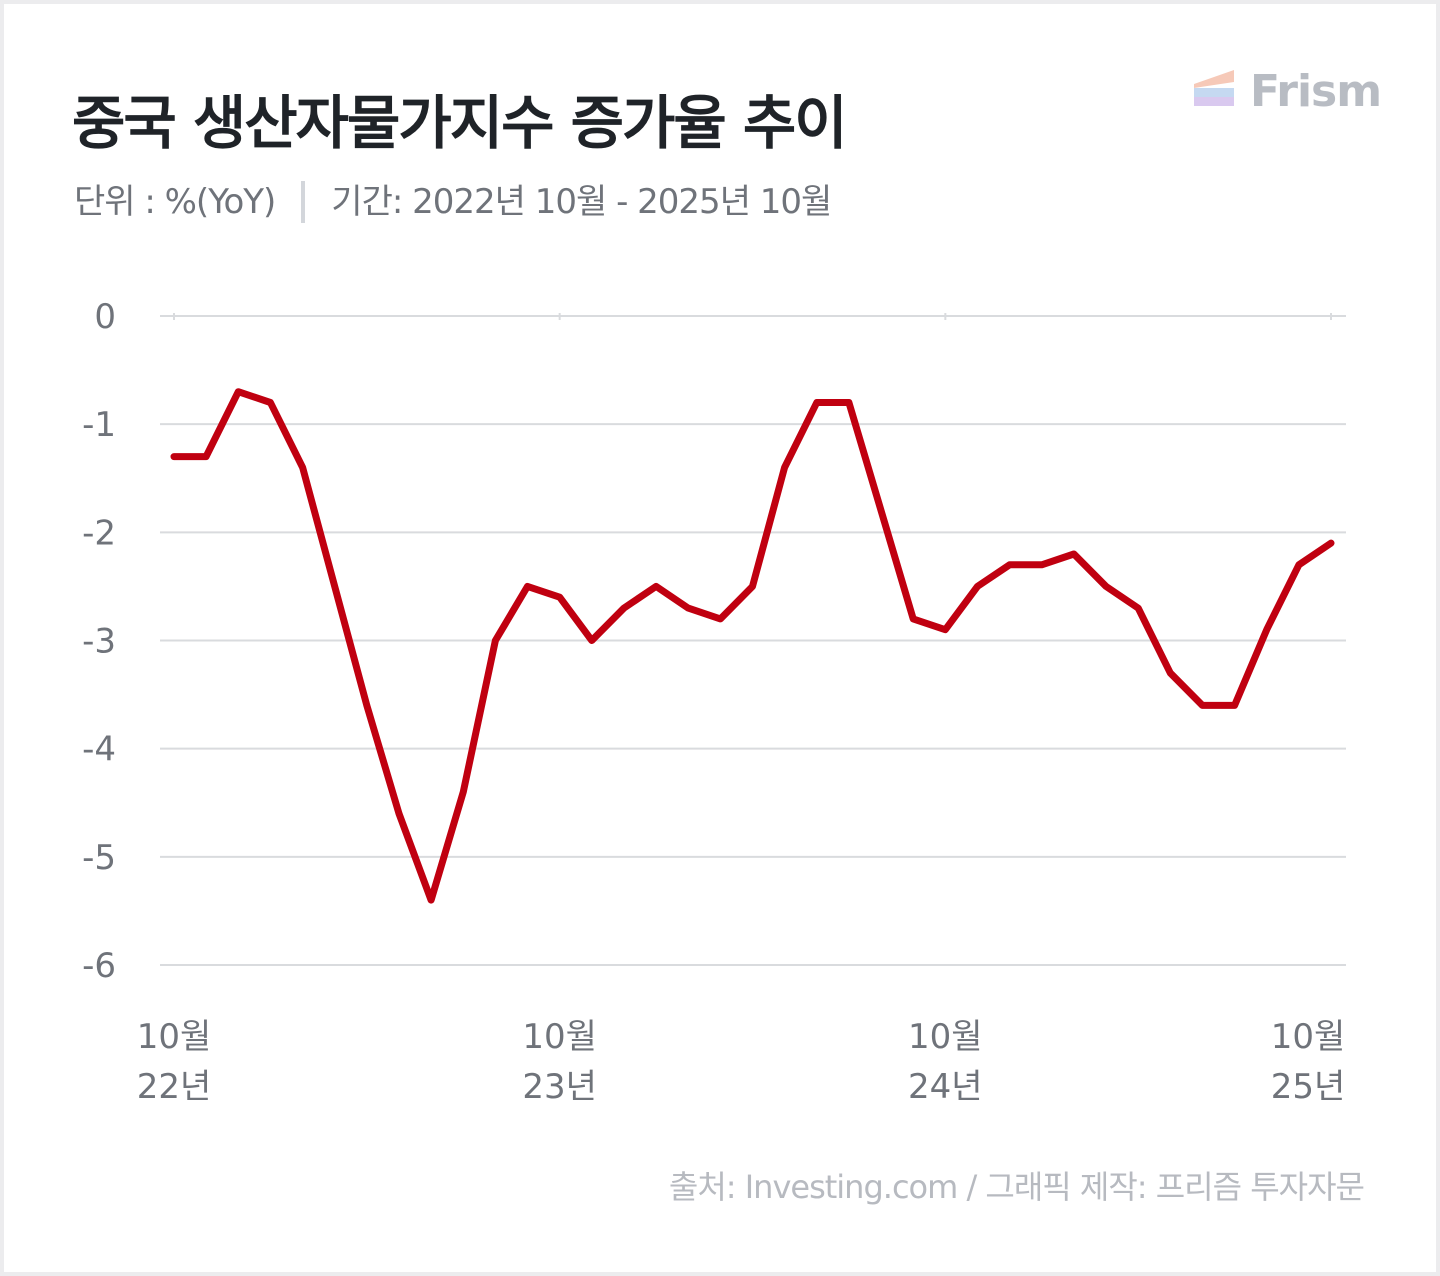 The height and width of the screenshot is (1276, 1440). I want to click on y-tick-label: -1, so click(99, 425).